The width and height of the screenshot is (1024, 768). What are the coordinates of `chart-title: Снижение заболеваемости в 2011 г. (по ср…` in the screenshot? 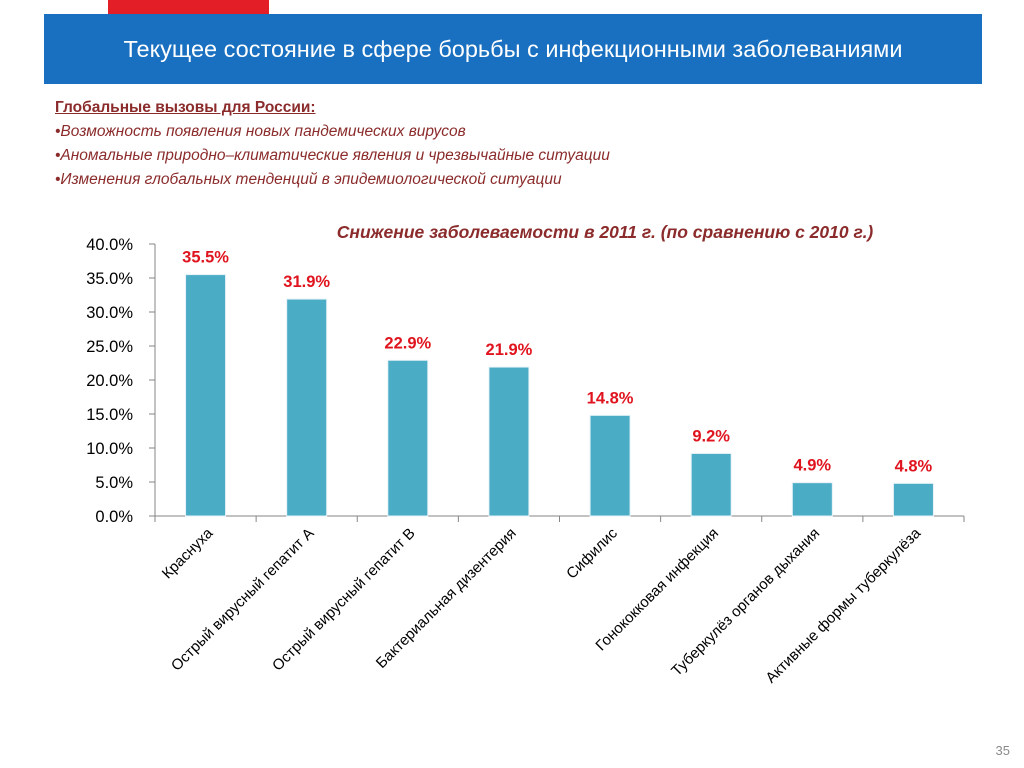 It's located at (605, 232).